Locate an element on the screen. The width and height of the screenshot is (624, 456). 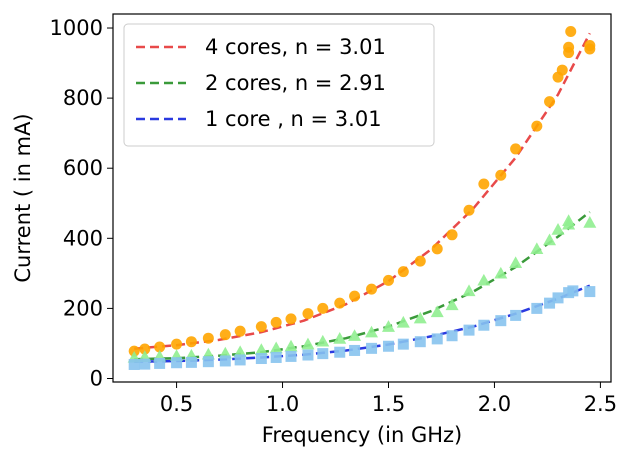
x-axis-ticks: 0.5 1.0 1.5 2.0 2.5 is located at coordinates (388, 399).